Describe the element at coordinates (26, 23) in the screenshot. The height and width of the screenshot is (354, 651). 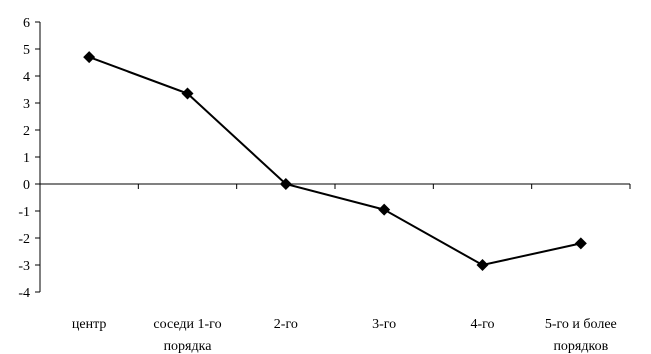
I see `y-tick-label: 6` at that location.